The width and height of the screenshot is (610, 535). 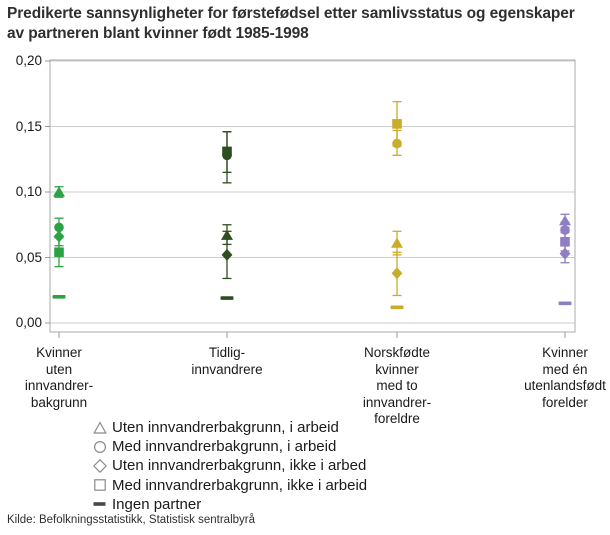 I want to click on y-axis-tick-label: 0,15, so click(x=28, y=126).